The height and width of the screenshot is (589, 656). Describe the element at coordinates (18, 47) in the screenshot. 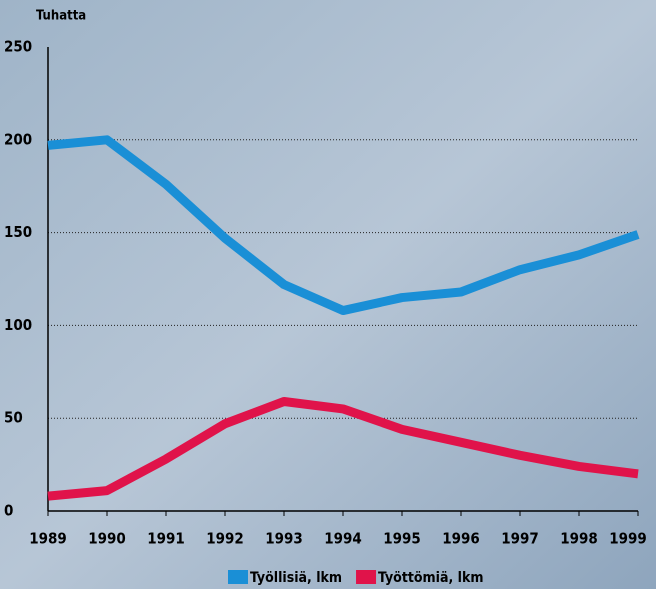

I see `y-tick-label: 250` at that location.